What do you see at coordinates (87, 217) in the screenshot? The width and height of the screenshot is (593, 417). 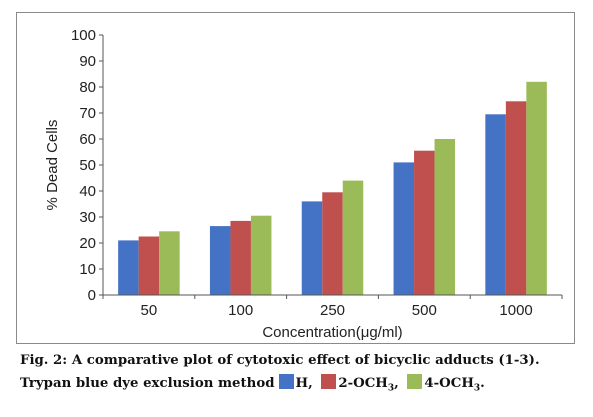 I see `y-tick-label: 30` at bounding box center [87, 217].